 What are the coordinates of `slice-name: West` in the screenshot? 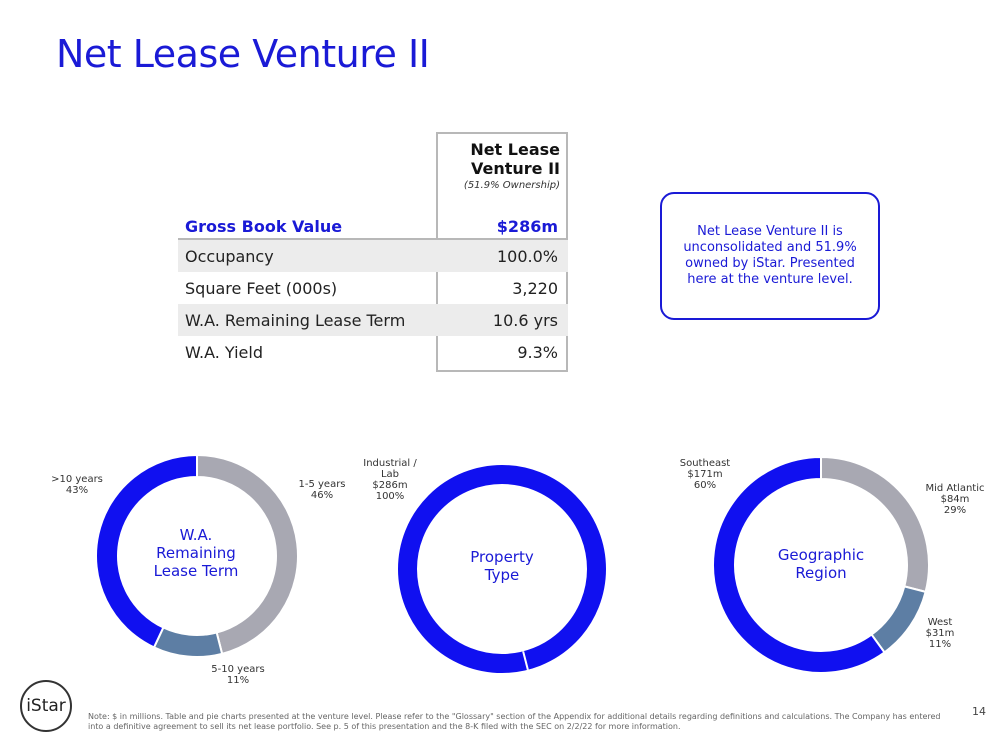 It's located at (940, 622).